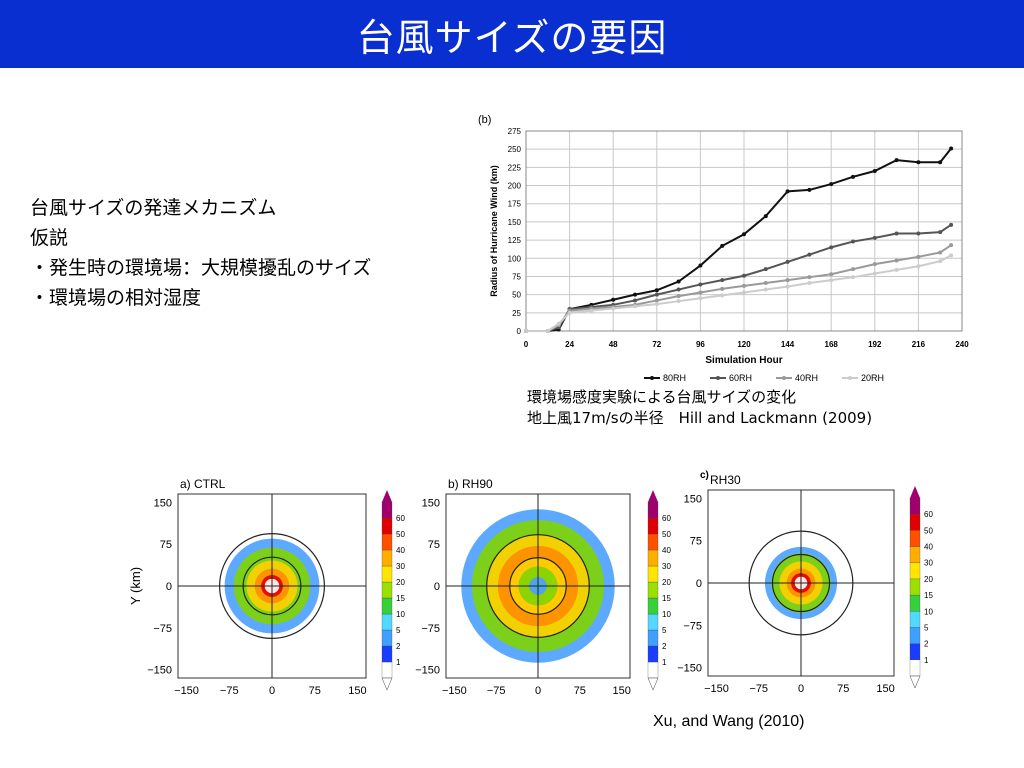 The width and height of the screenshot is (1024, 768). What do you see at coordinates (725, 480) in the screenshot?
I see `panel-label: RH30` at bounding box center [725, 480].